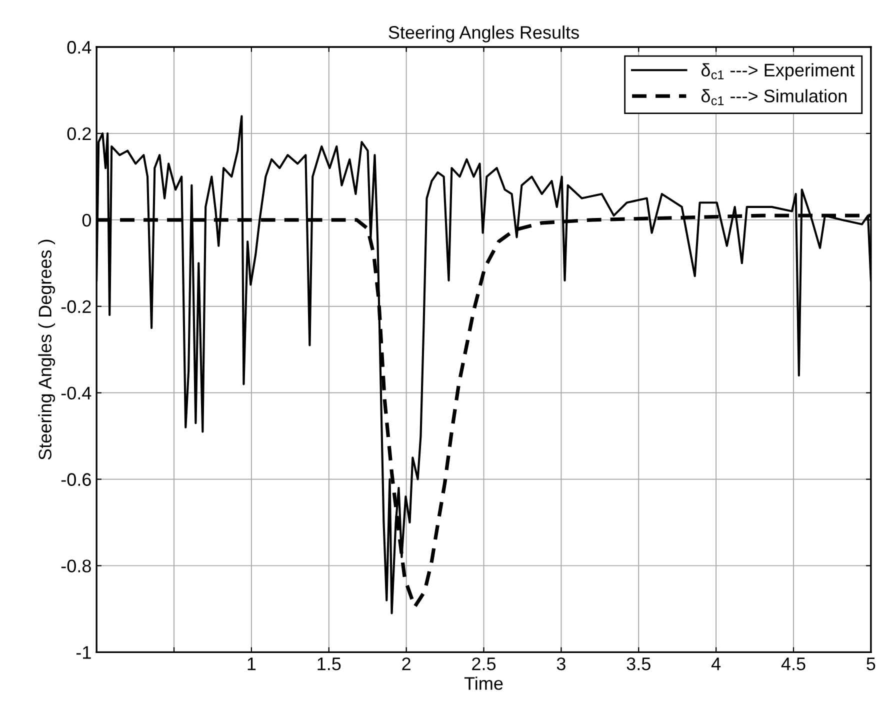 The height and width of the screenshot is (723, 886). Describe the element at coordinates (638, 663) in the screenshot. I see `x-tick-label: 3.5` at that location.